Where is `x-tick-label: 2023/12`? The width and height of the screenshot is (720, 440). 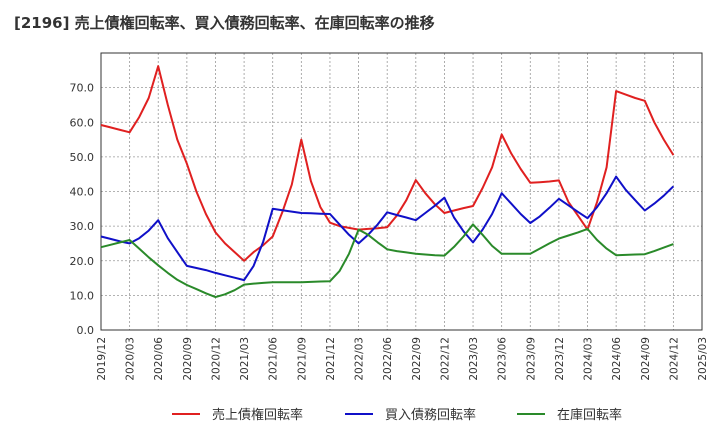 x-tick-label: 2023/12 is located at coordinates (560, 359).